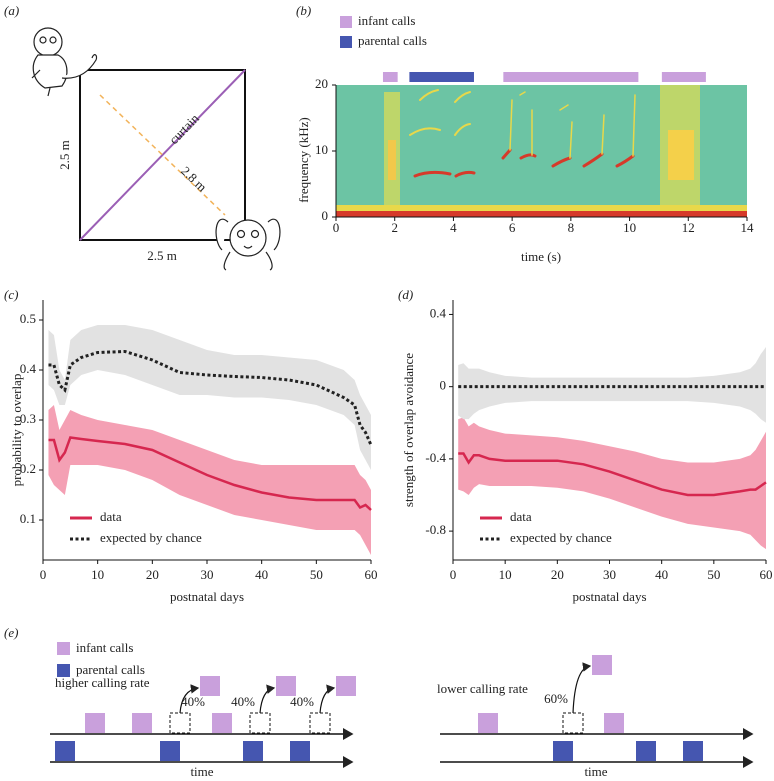 The height and width of the screenshot is (781, 774). I want to click on legend, so click(63, 659).